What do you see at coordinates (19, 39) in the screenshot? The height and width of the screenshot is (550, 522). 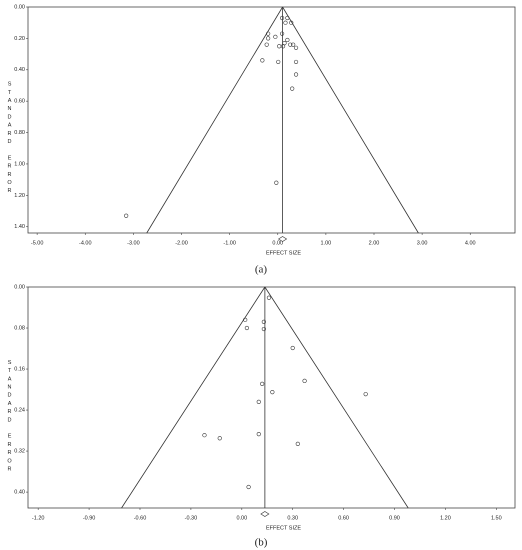 I see `y-tick-label: 0.20` at bounding box center [19, 39].